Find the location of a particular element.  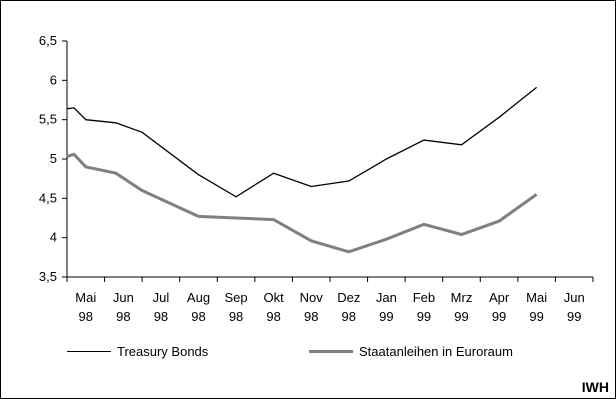

y-tick-label: 3,5 is located at coordinates (48, 276).